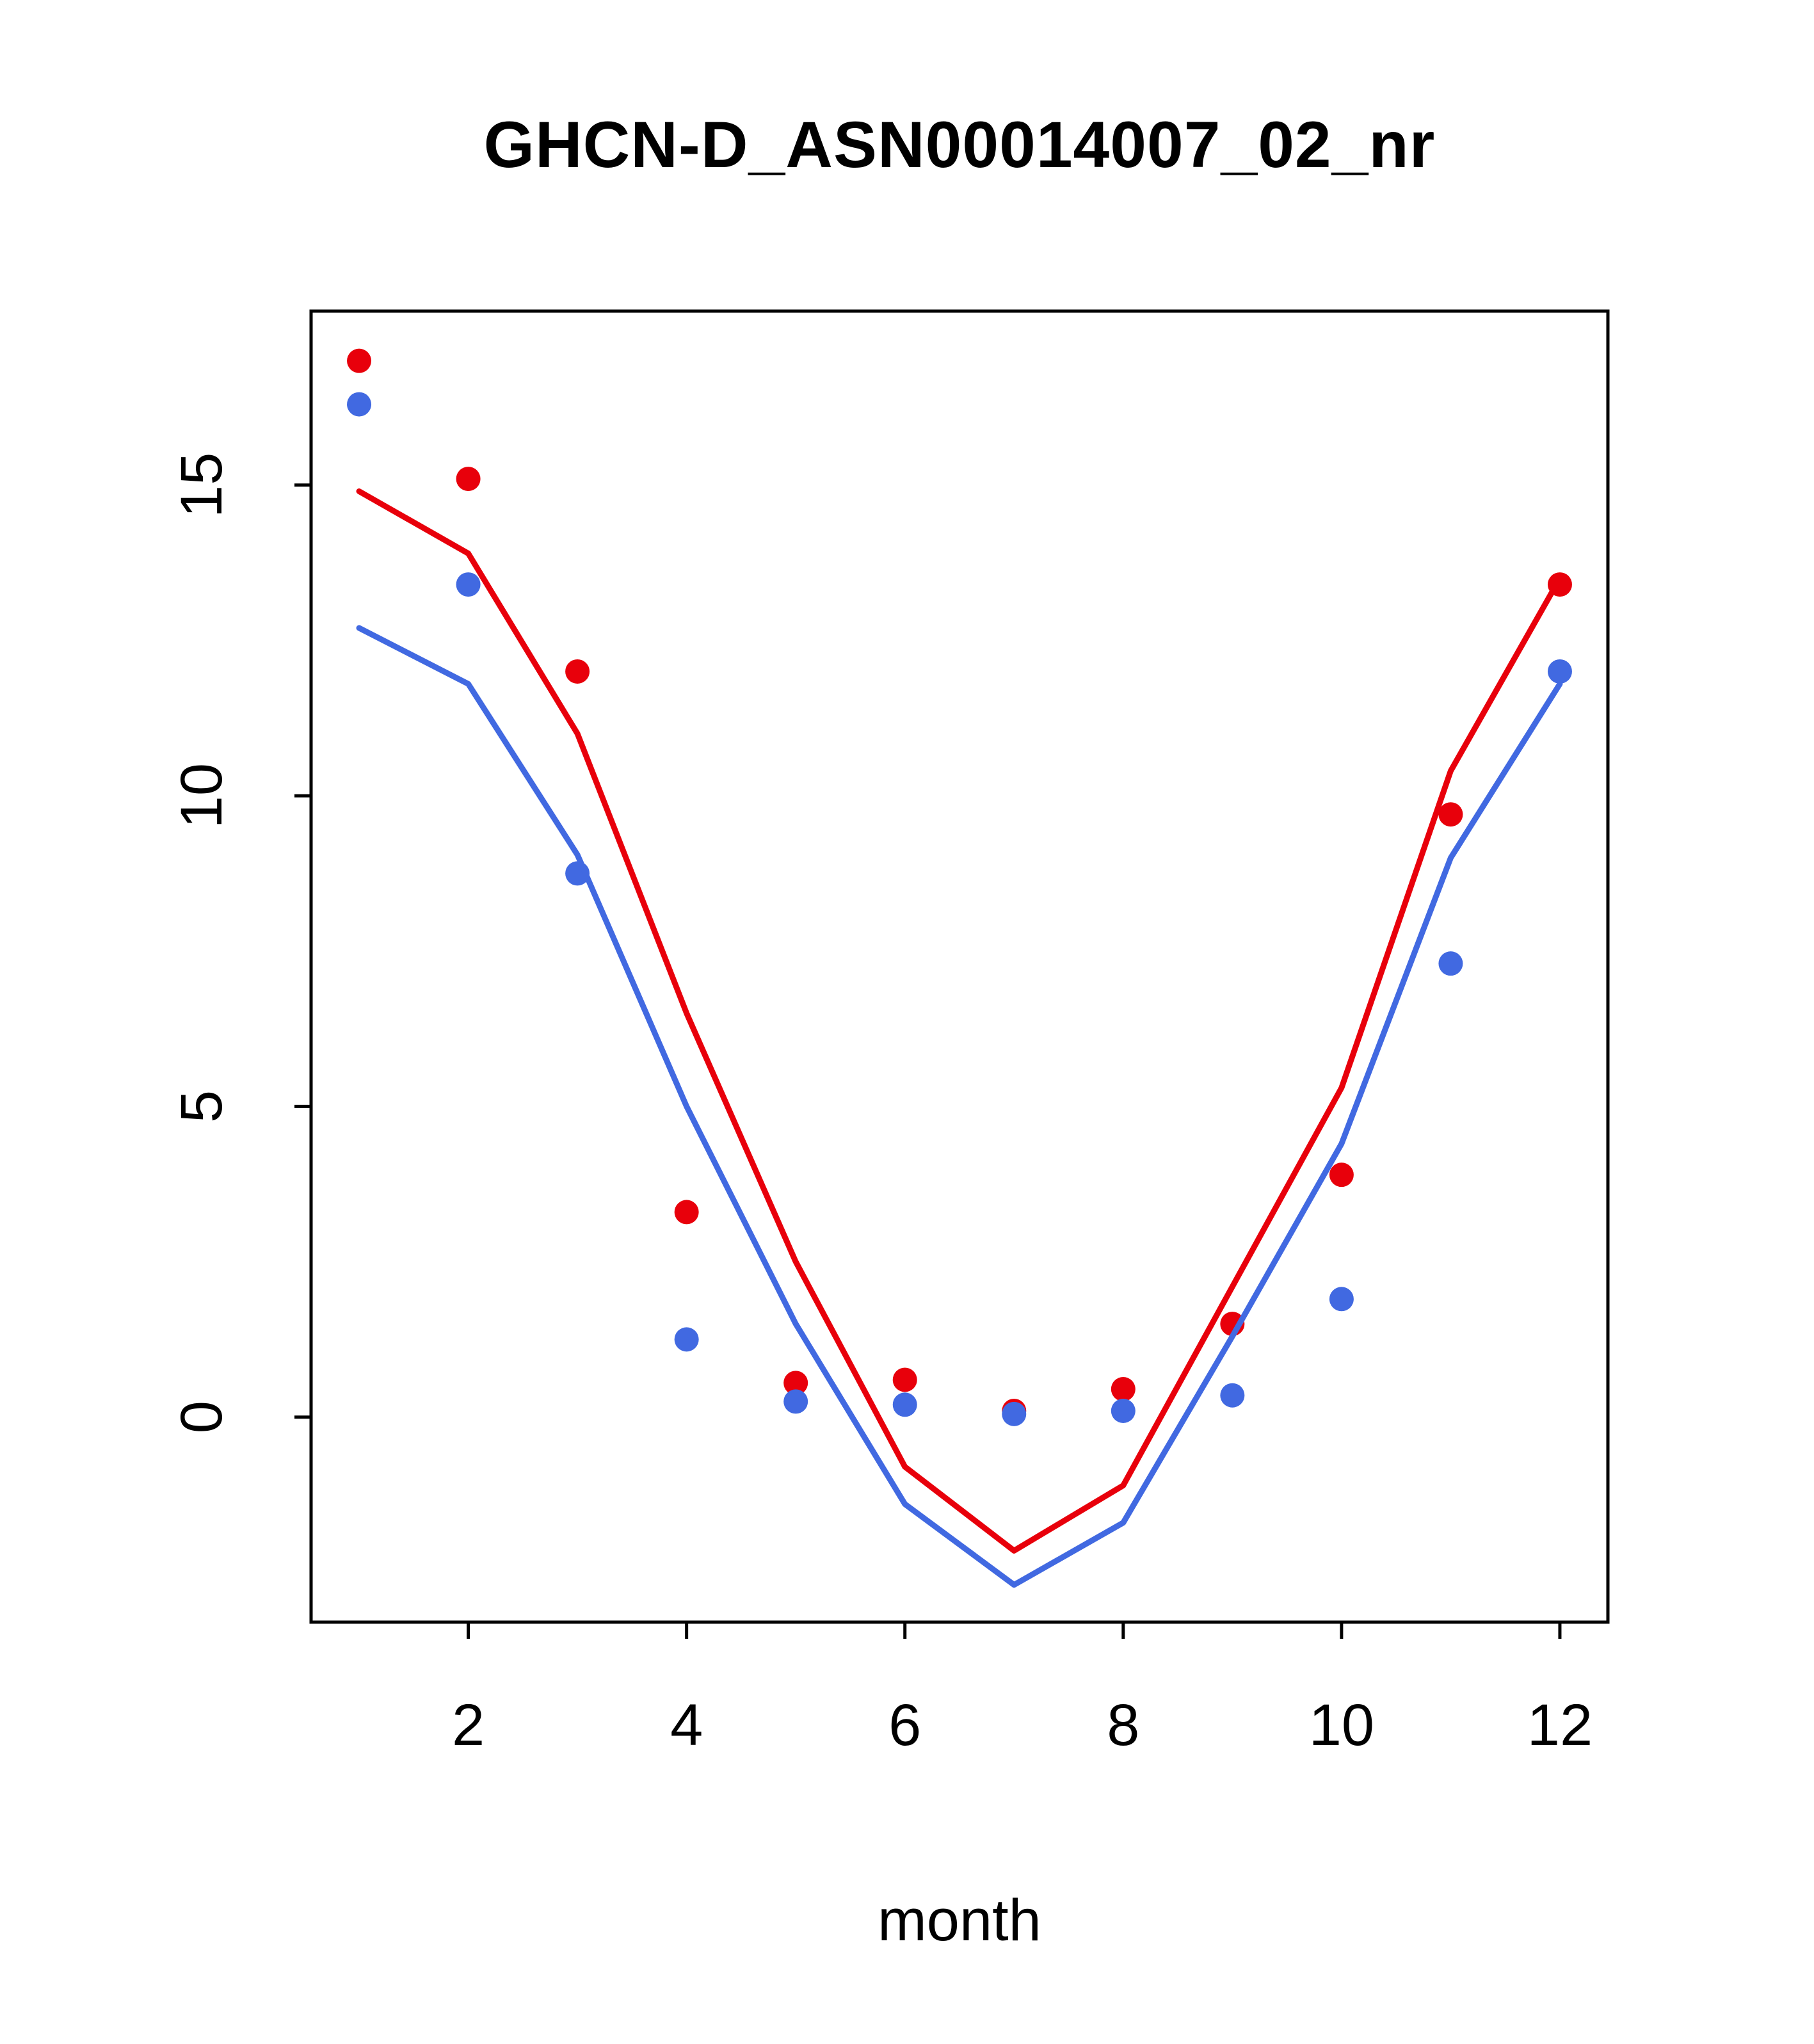 This screenshot has width=1814, height=2044. What do you see at coordinates (201, 1106) in the screenshot?
I see `y-tick-label: 5` at bounding box center [201, 1106].